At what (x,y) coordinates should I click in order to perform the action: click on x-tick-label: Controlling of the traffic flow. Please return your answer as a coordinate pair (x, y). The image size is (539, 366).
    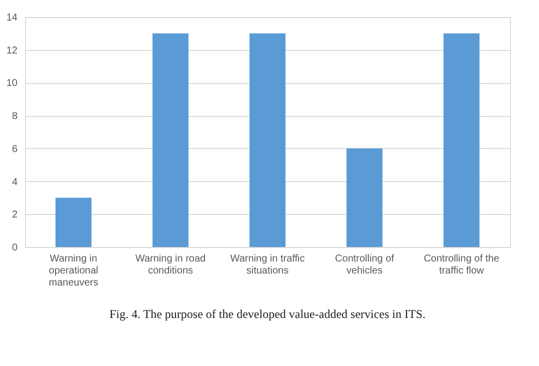
    Looking at the image, I should click on (462, 265).